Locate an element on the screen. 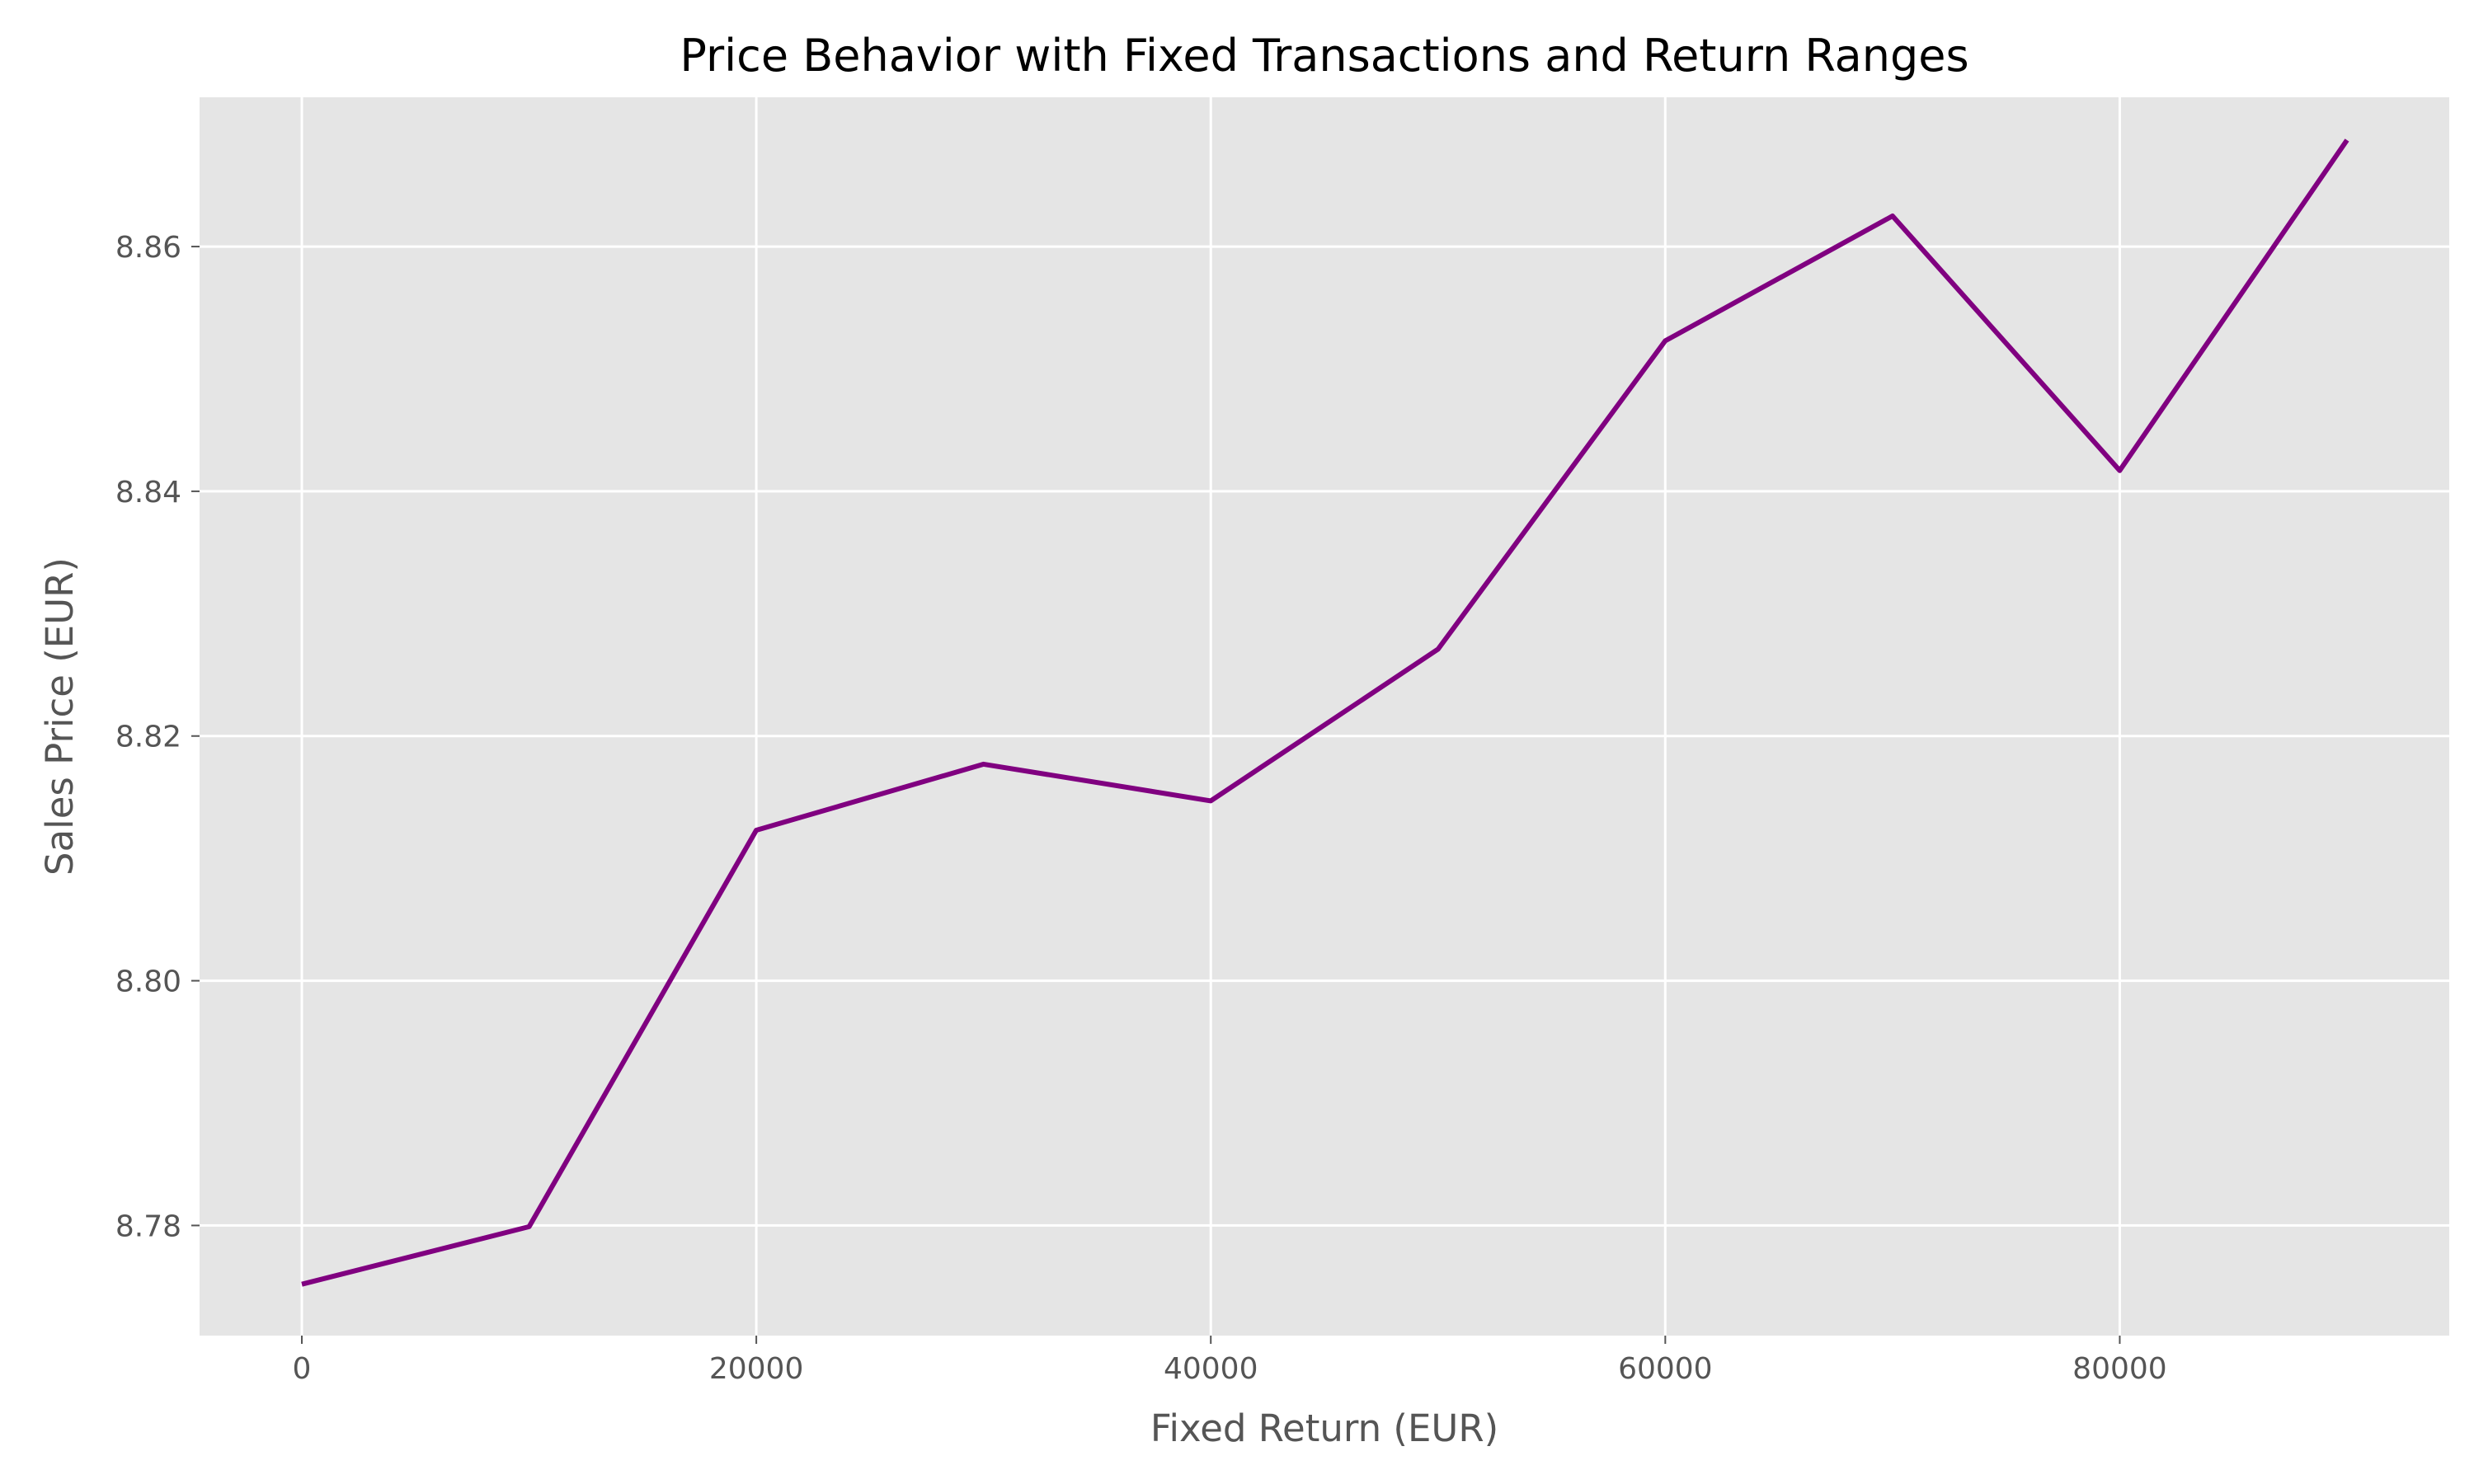  y-tick-label: 8.78 is located at coordinates (148, 1226).